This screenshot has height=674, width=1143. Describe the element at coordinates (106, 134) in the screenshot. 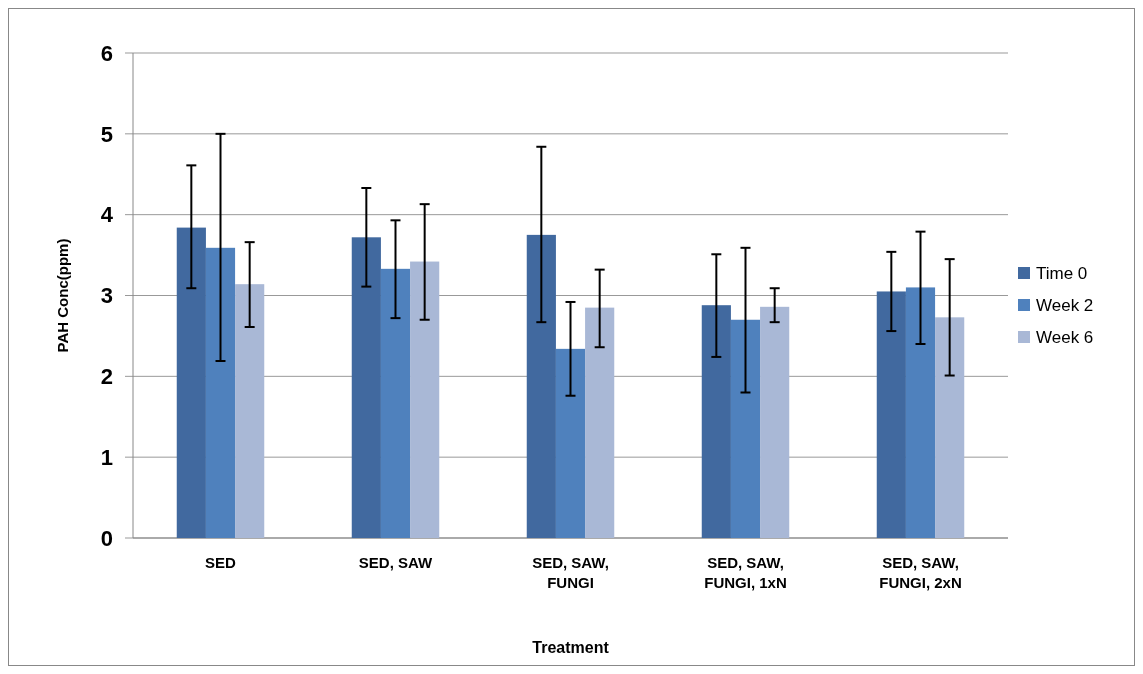

I see `y-tick-label: 5` at that location.